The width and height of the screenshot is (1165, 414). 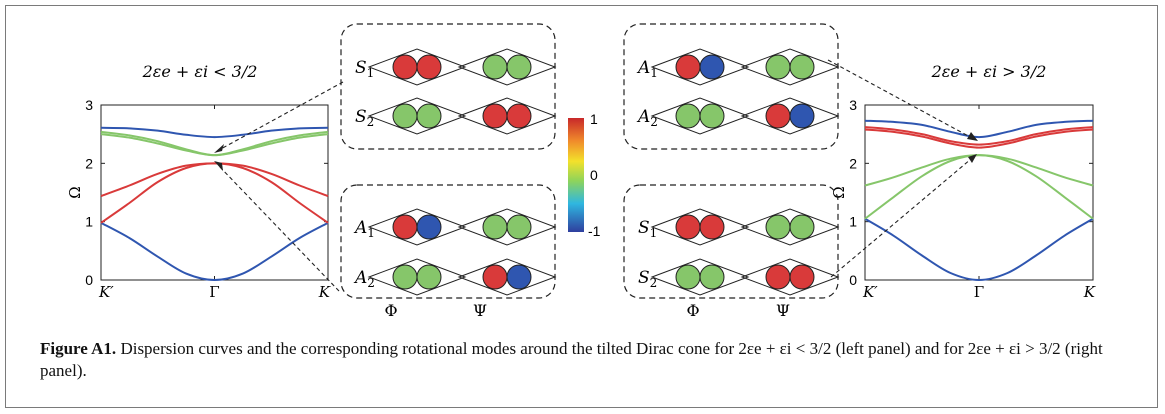 What do you see at coordinates (219, 148) in the screenshot?
I see `arrowhead-left-top` at bounding box center [219, 148].